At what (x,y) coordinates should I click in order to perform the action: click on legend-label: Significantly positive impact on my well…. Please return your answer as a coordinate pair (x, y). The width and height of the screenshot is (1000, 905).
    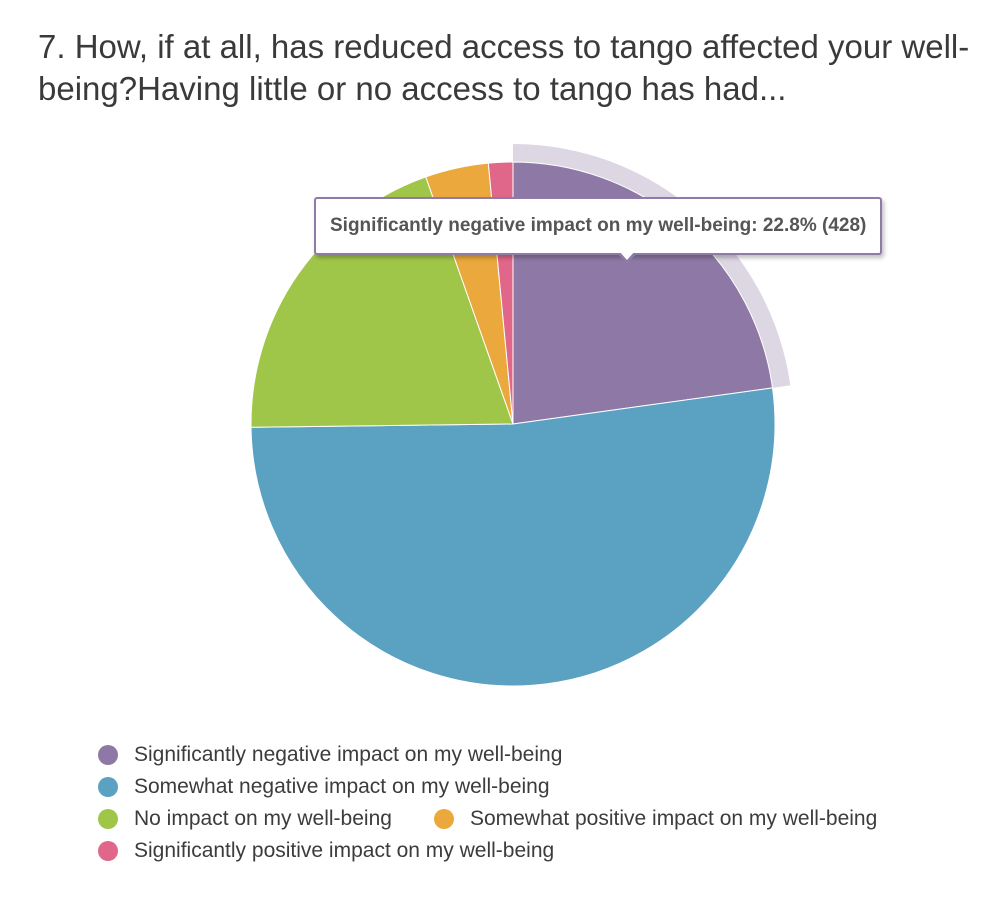
    Looking at the image, I should click on (344, 850).